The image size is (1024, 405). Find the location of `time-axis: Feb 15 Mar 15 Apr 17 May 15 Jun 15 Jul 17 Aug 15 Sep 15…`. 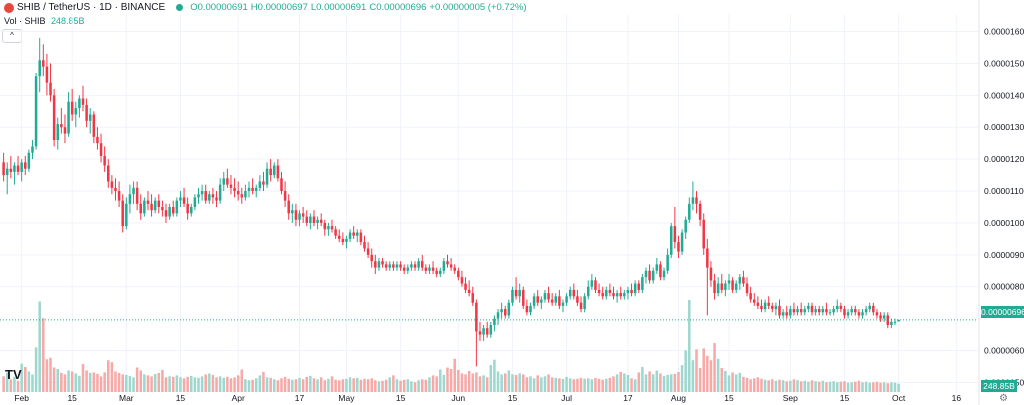

time-axis: Feb 15 Mar 15 Apr 17 May 15 Jun 15 Jul 17 Aug 15 Sep 15… is located at coordinates (487, 398).